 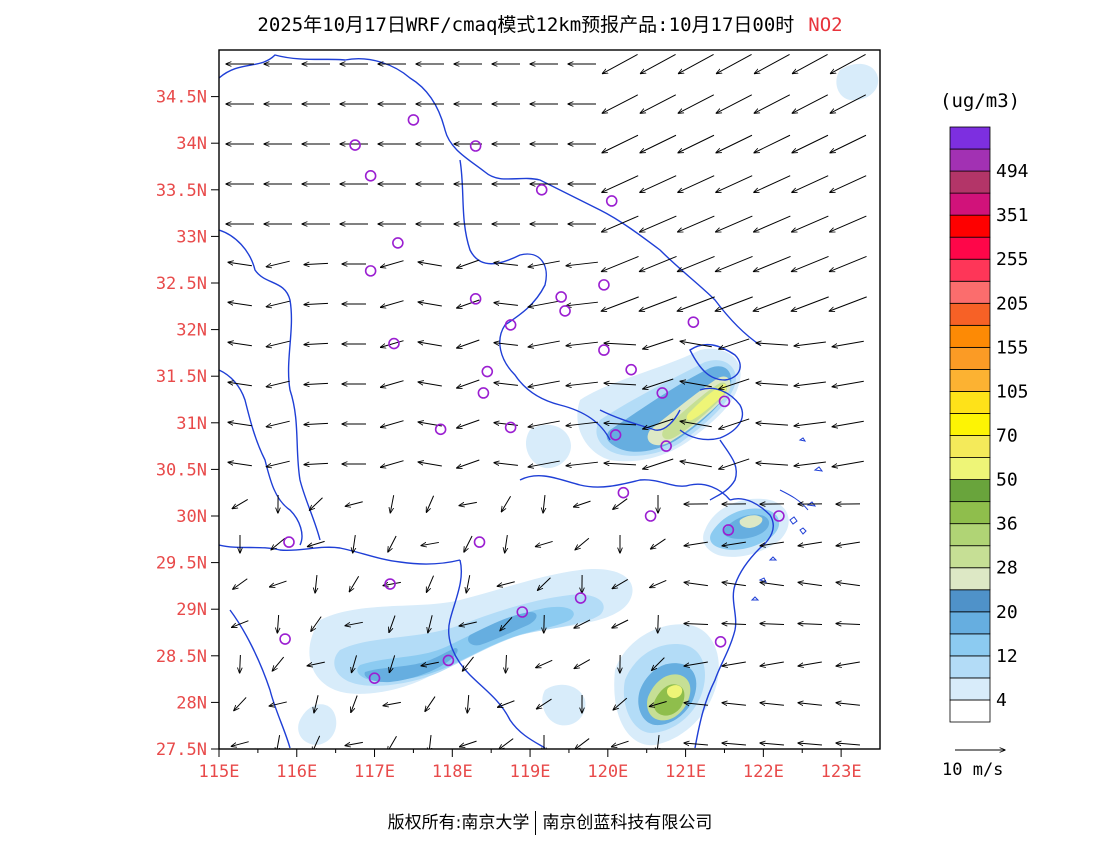 I want to click on lat-tick-label: 29.5N, so click(x=181, y=564).